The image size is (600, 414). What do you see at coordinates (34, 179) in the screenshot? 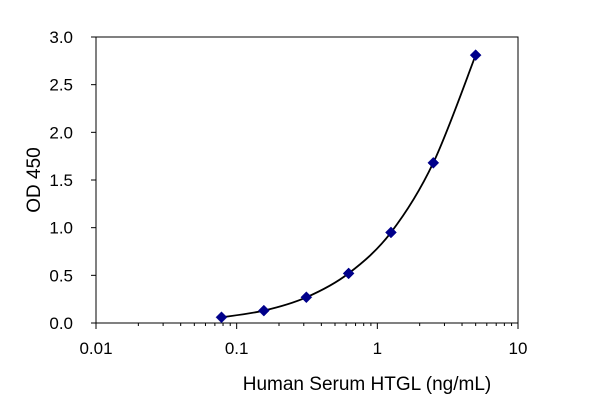
I see `y-axis-label: OD 450` at bounding box center [34, 179].